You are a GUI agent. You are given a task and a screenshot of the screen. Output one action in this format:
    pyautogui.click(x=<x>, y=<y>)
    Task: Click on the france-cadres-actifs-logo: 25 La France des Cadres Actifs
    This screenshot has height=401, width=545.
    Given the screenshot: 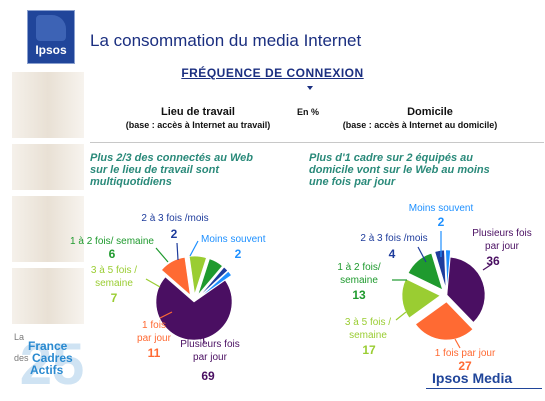 What is the action you would take?
    pyautogui.click(x=49, y=362)
    